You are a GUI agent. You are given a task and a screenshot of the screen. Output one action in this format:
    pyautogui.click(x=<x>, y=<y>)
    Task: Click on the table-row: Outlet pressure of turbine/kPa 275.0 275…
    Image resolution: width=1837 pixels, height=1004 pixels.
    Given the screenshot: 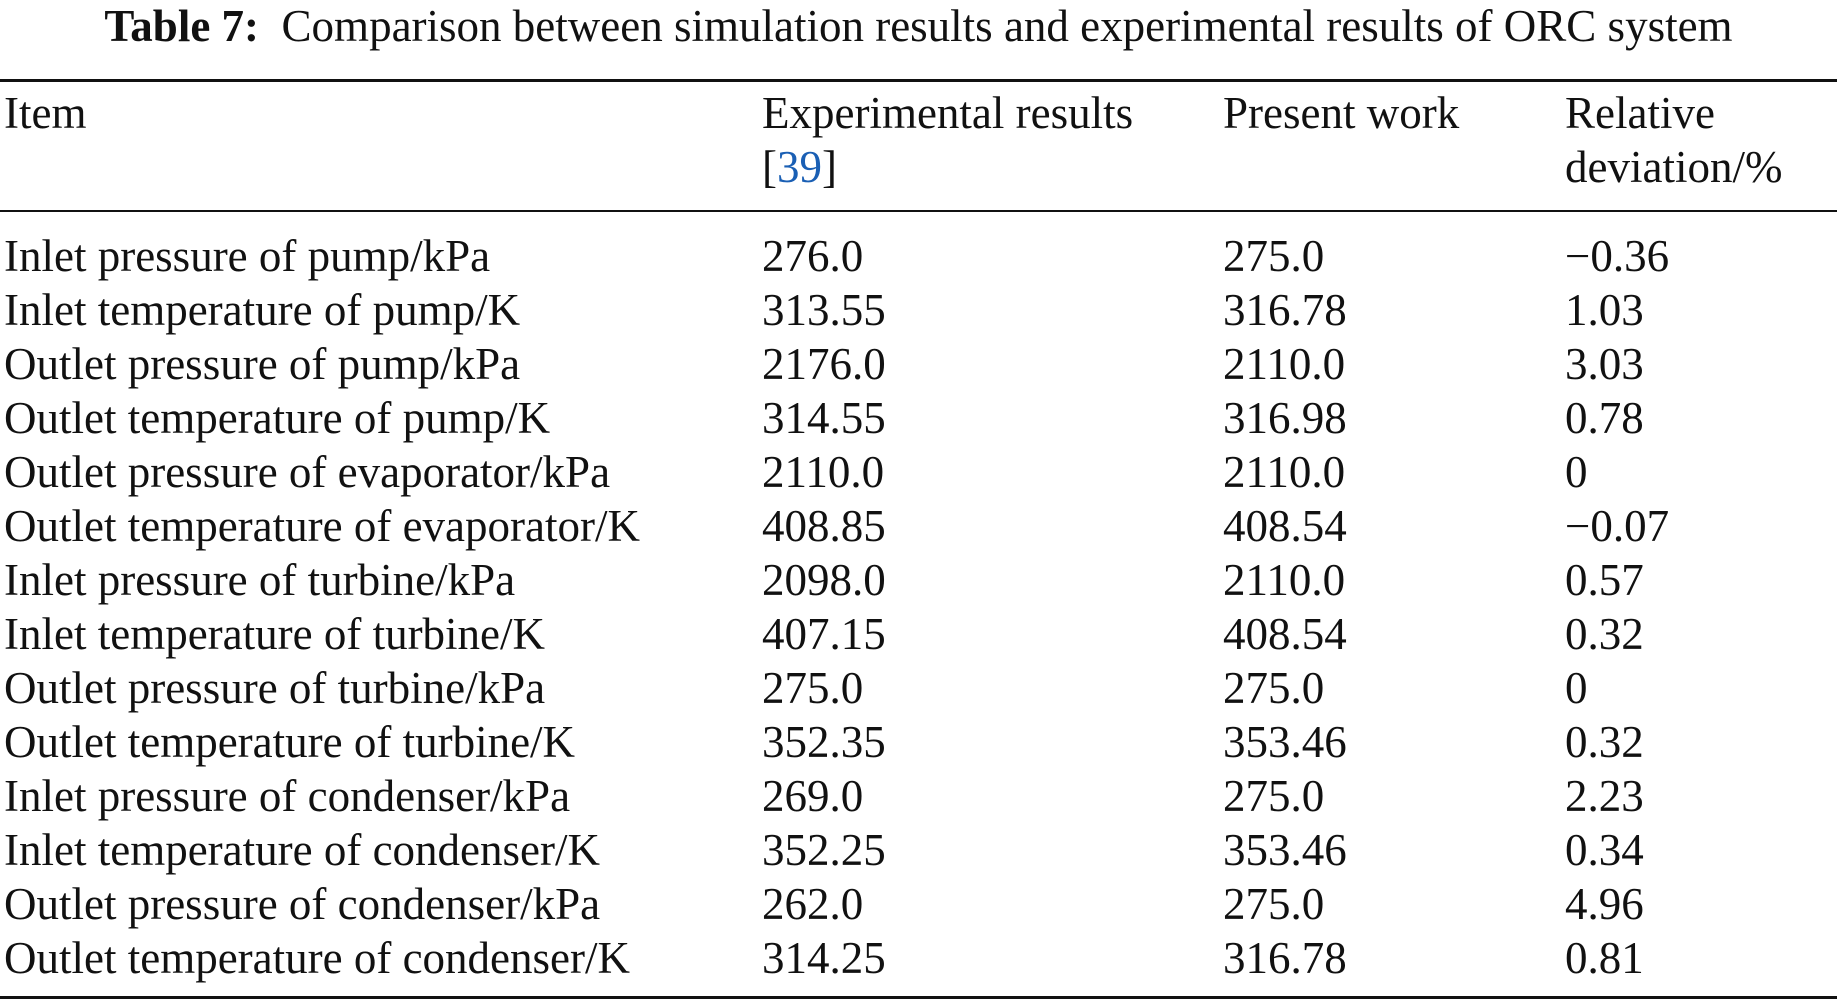 What is the action you would take?
    pyautogui.click(x=918, y=688)
    